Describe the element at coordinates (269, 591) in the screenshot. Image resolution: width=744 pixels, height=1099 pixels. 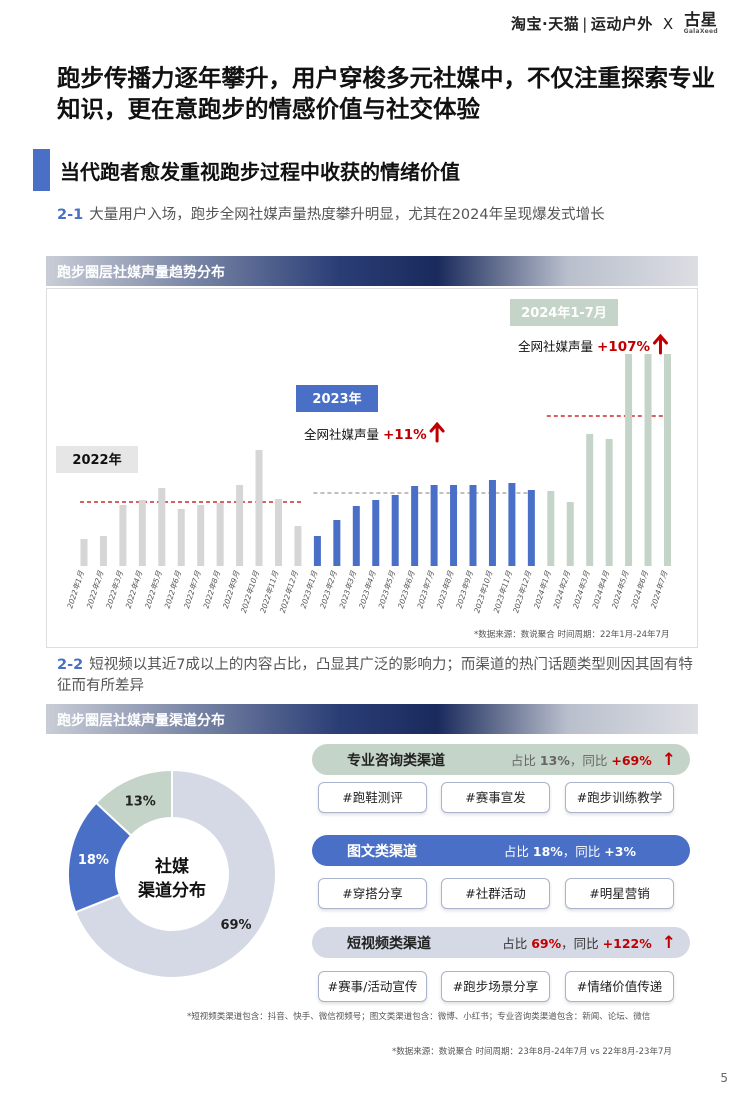
I see `x-tick-label: 2022年11月` at that location.